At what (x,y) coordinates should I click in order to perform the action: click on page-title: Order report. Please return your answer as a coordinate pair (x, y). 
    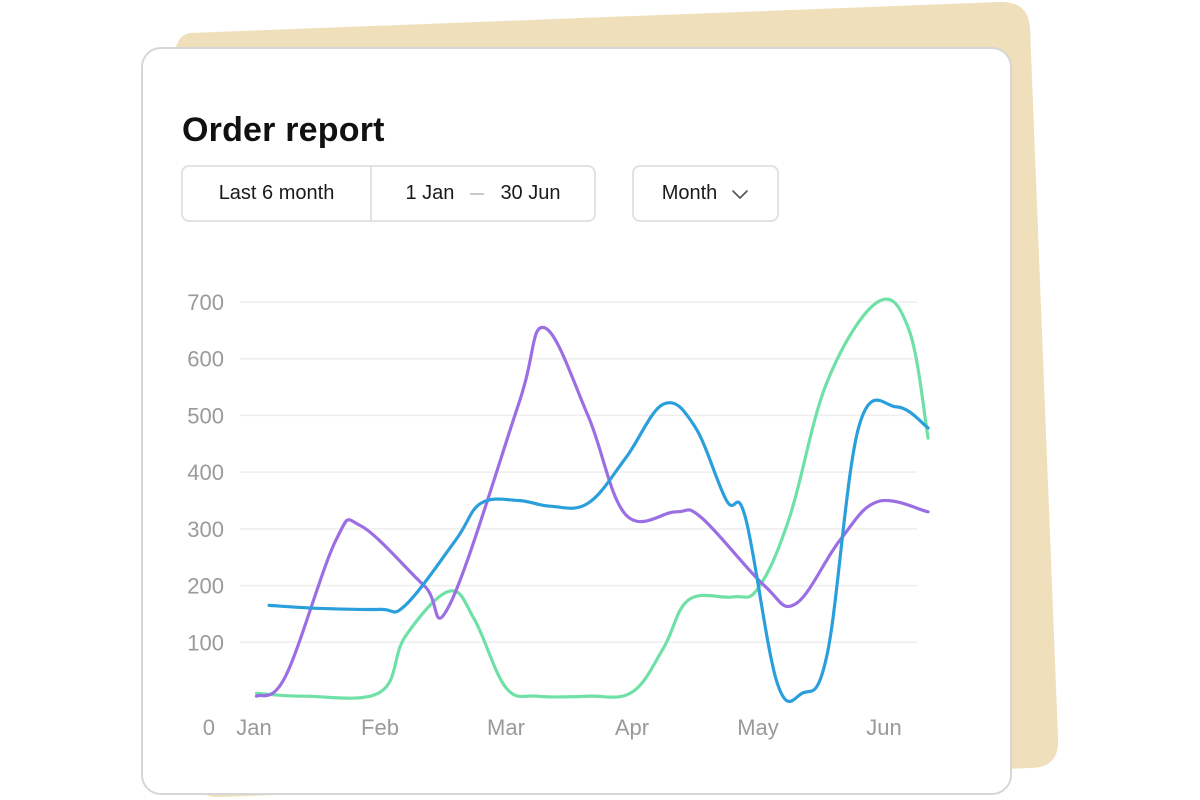
    Looking at the image, I should click on (283, 130).